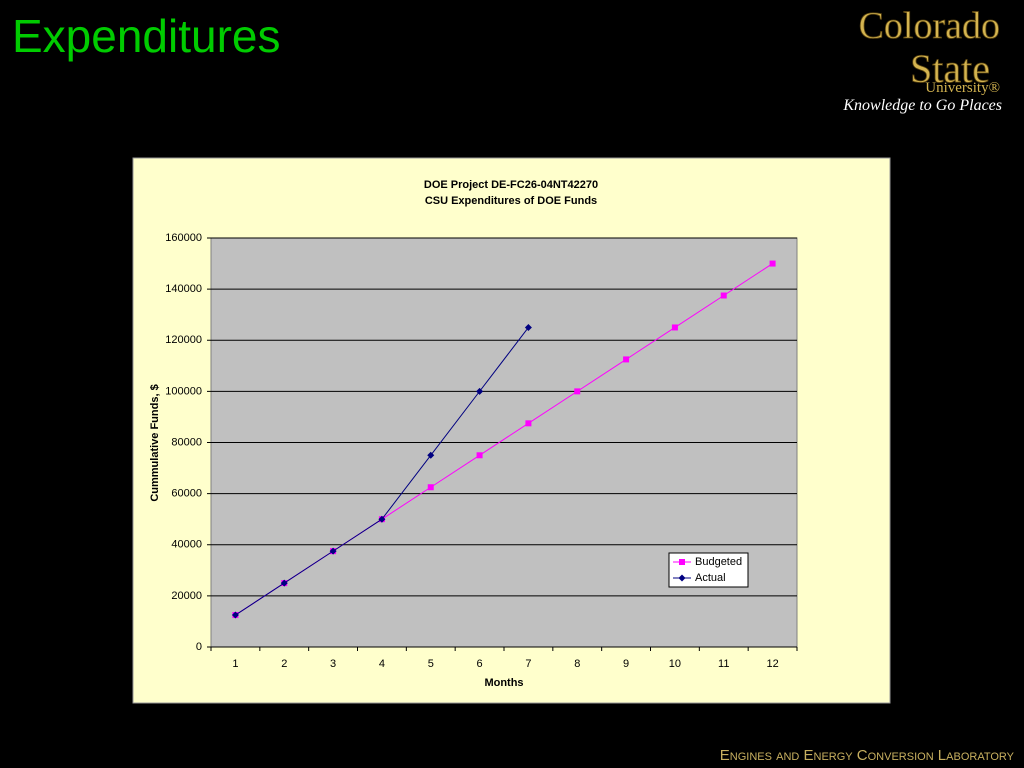 The width and height of the screenshot is (1024, 768). What do you see at coordinates (577, 664) in the screenshot?
I see `x-tick-label: 8` at bounding box center [577, 664].